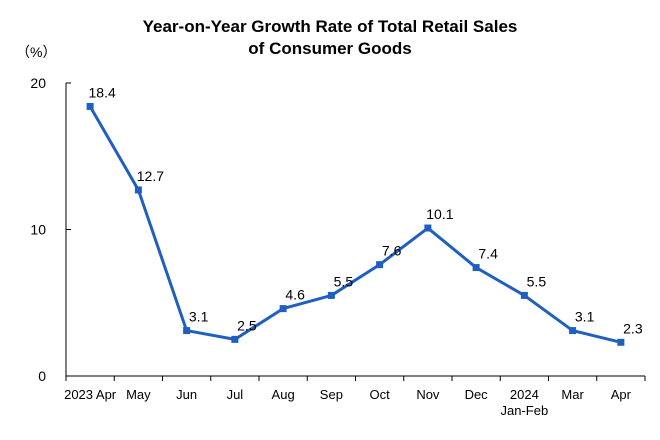 The width and height of the screenshot is (660, 440). What do you see at coordinates (524, 394) in the screenshot?
I see `x-tick-label: 2024` at bounding box center [524, 394].